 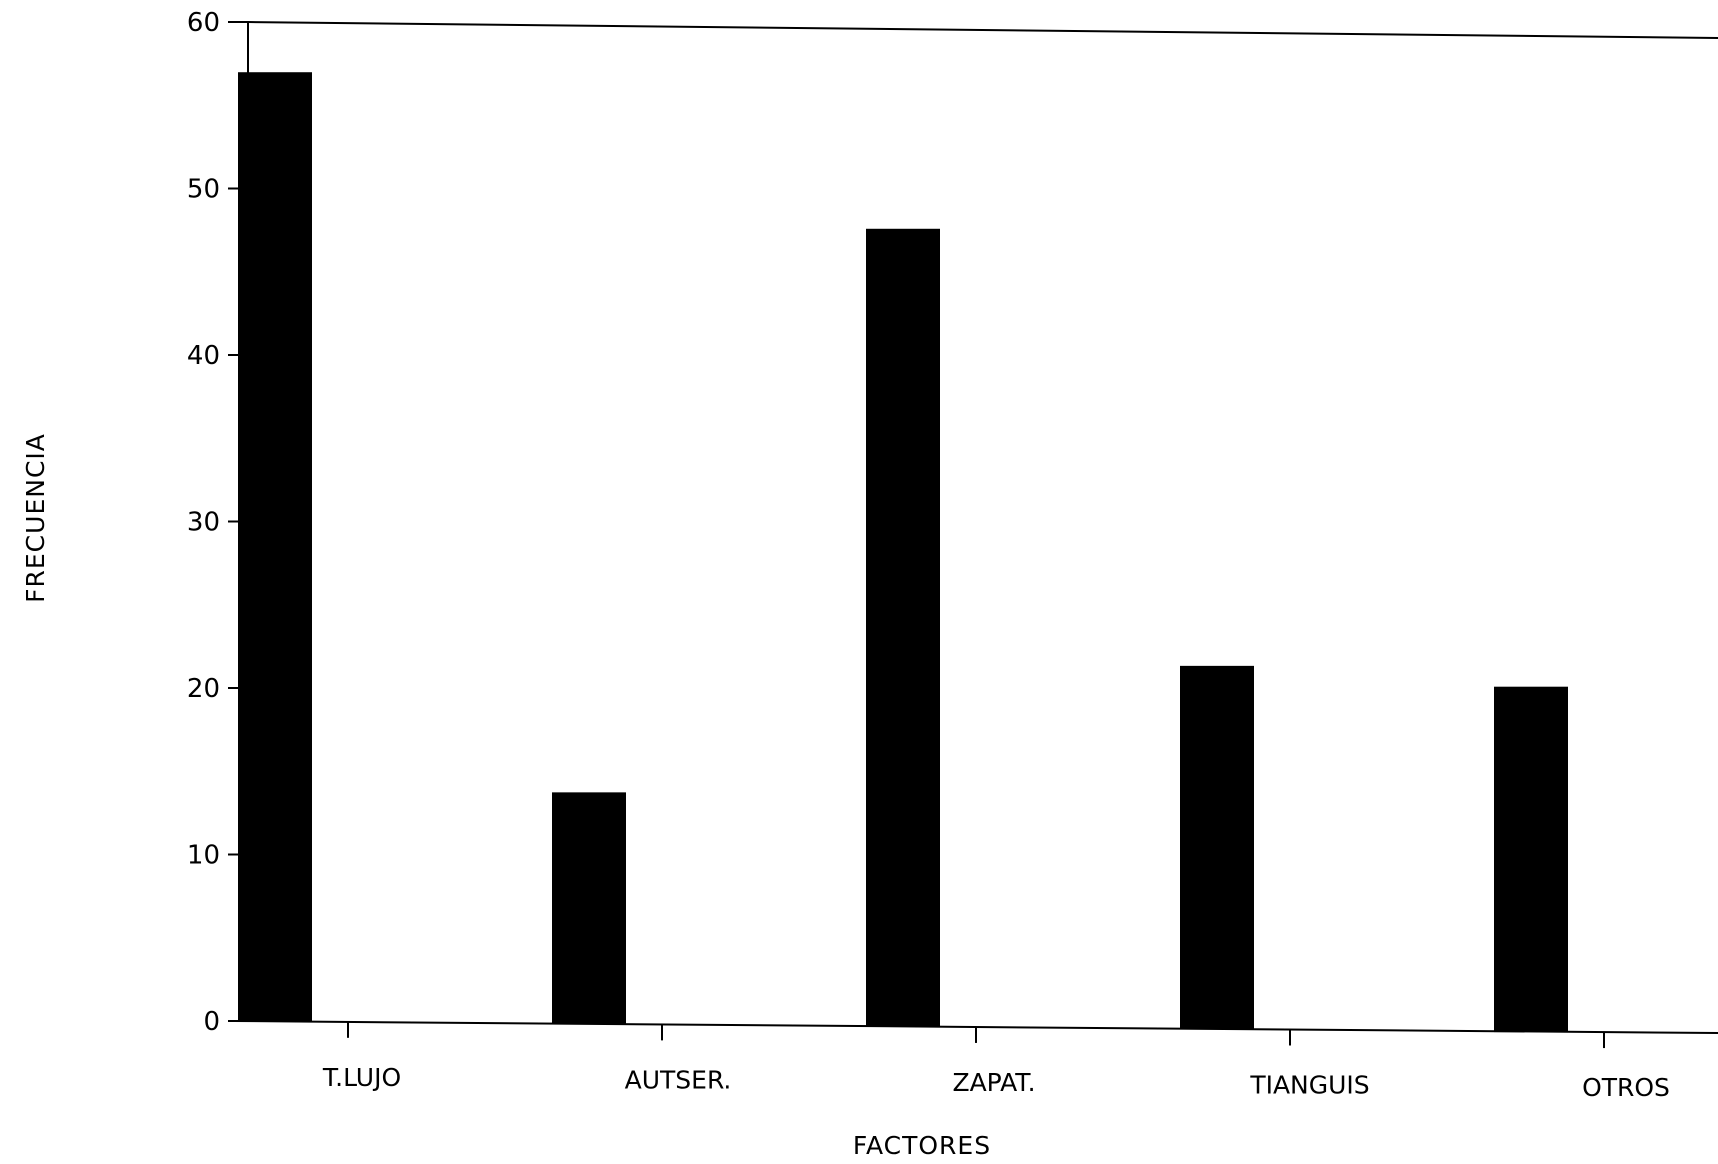 I want to click on y-tick-label: 50, so click(x=203, y=190).